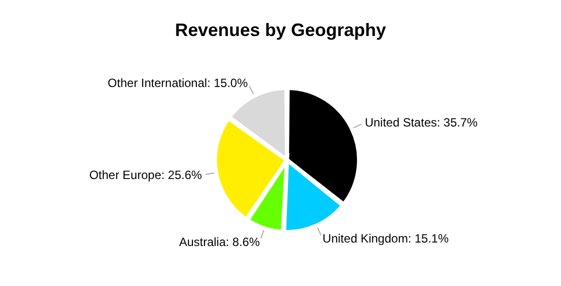 The width and height of the screenshot is (561, 286). What do you see at coordinates (219, 242) in the screenshot?
I see `slice-label: Australia: 8.6%` at bounding box center [219, 242].